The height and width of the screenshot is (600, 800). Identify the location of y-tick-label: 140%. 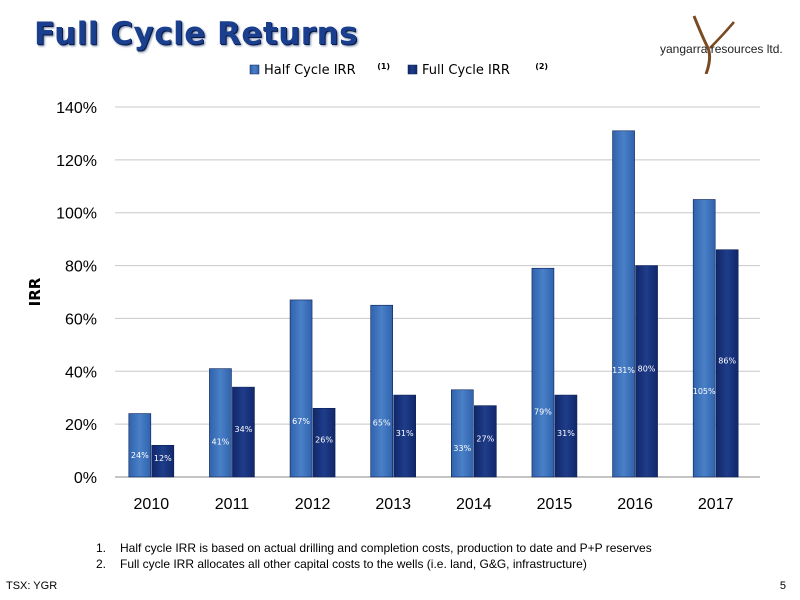
(76, 108).